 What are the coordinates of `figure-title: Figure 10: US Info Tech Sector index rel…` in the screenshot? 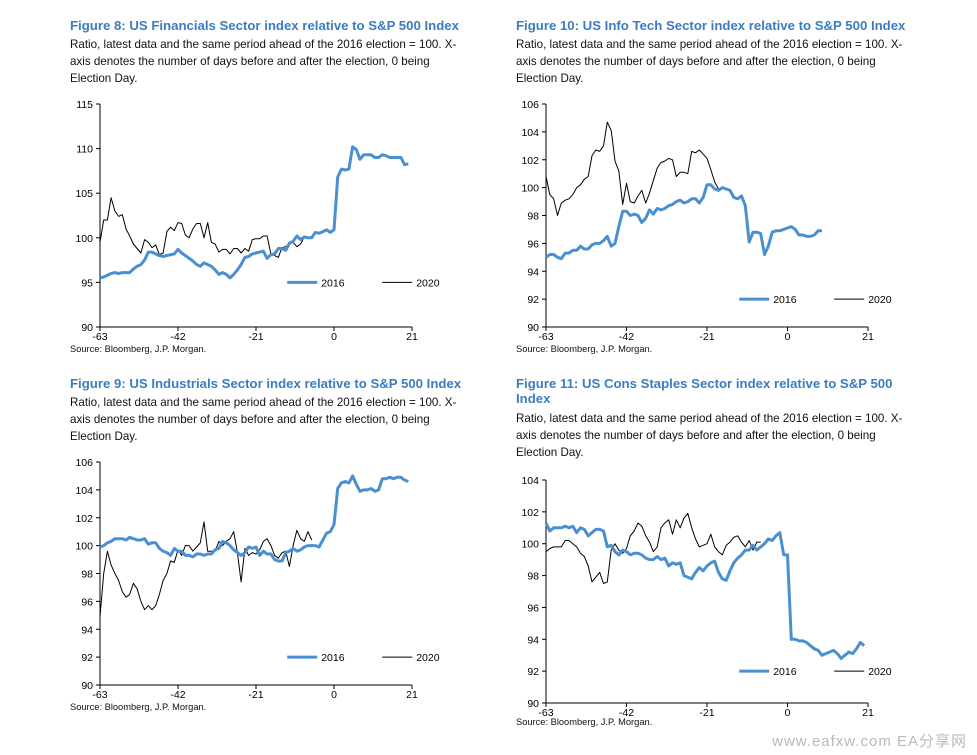 It's located at (711, 25).